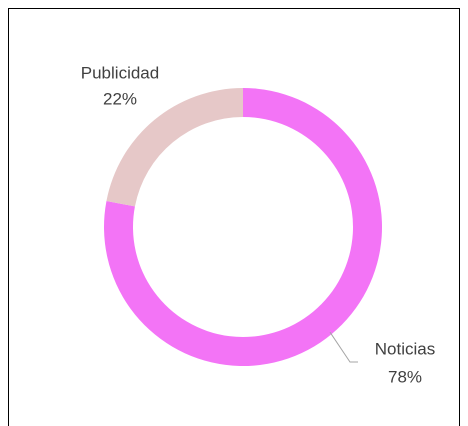 The image size is (468, 426). I want to click on slice, so click(175, 147).